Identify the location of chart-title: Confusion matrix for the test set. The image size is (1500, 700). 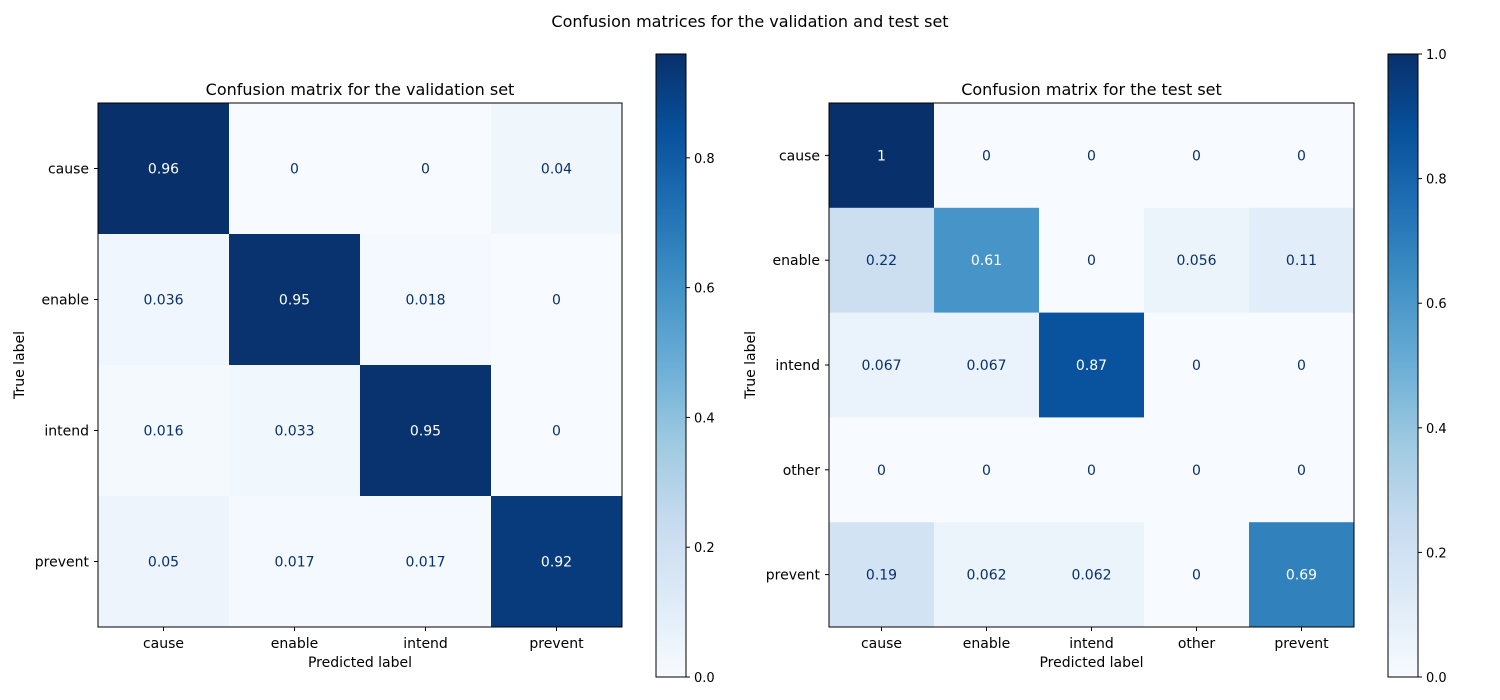
(1091, 89).